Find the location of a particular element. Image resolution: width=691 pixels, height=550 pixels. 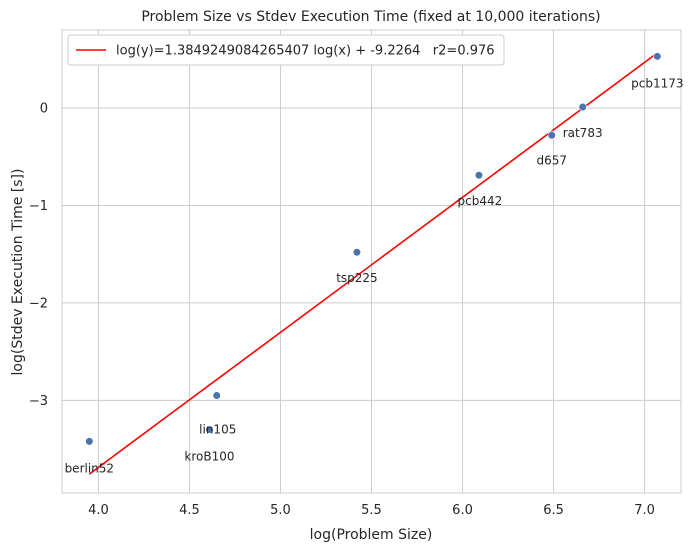

x-tick-label: 4.0 is located at coordinates (98, 510).